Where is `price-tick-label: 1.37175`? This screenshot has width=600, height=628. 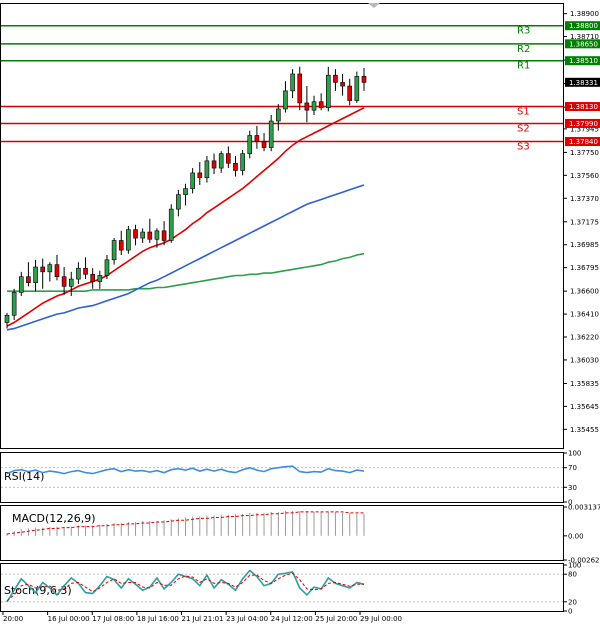 price-tick-label: 1.37175 is located at coordinates (584, 222).